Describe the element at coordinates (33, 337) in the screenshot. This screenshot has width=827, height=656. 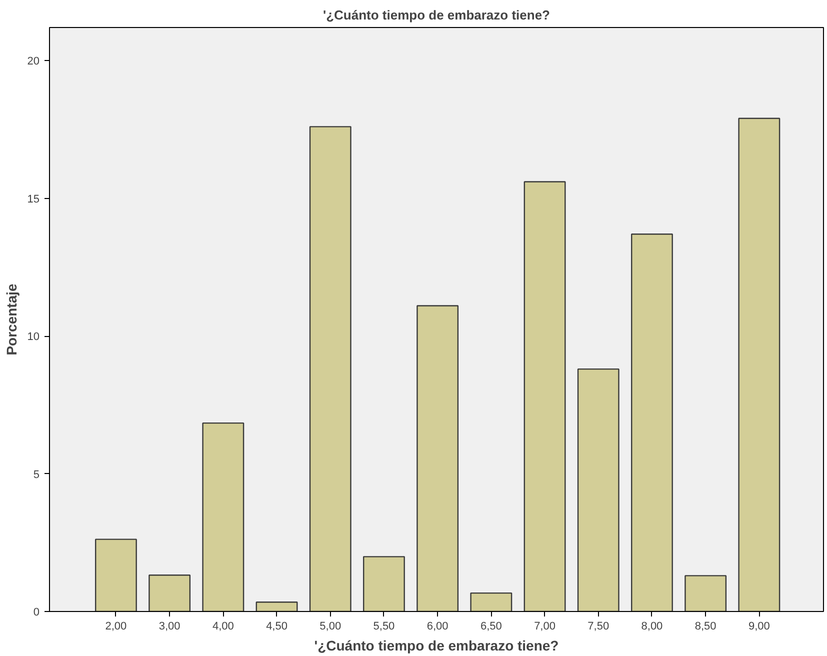
I see `y-tick-label: 10` at that location.